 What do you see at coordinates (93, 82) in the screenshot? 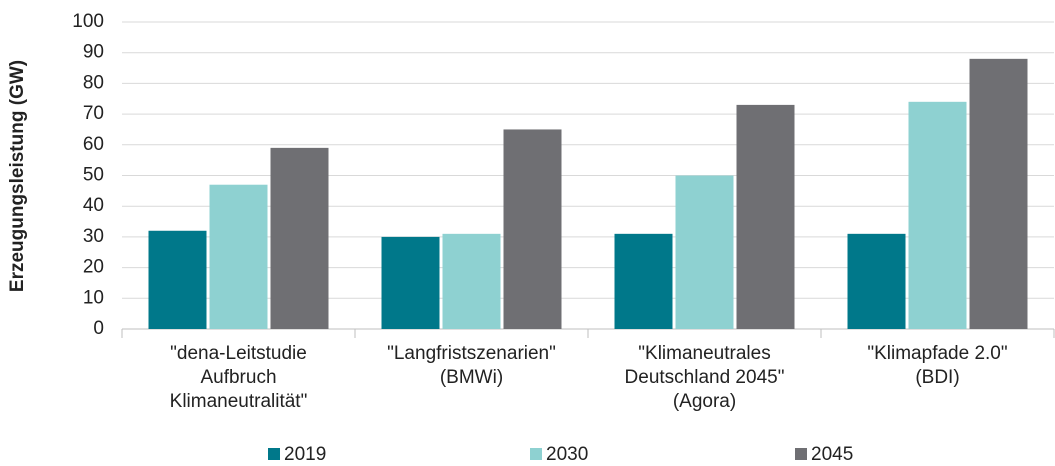
I see `y-tick-label: 80` at bounding box center [93, 82].